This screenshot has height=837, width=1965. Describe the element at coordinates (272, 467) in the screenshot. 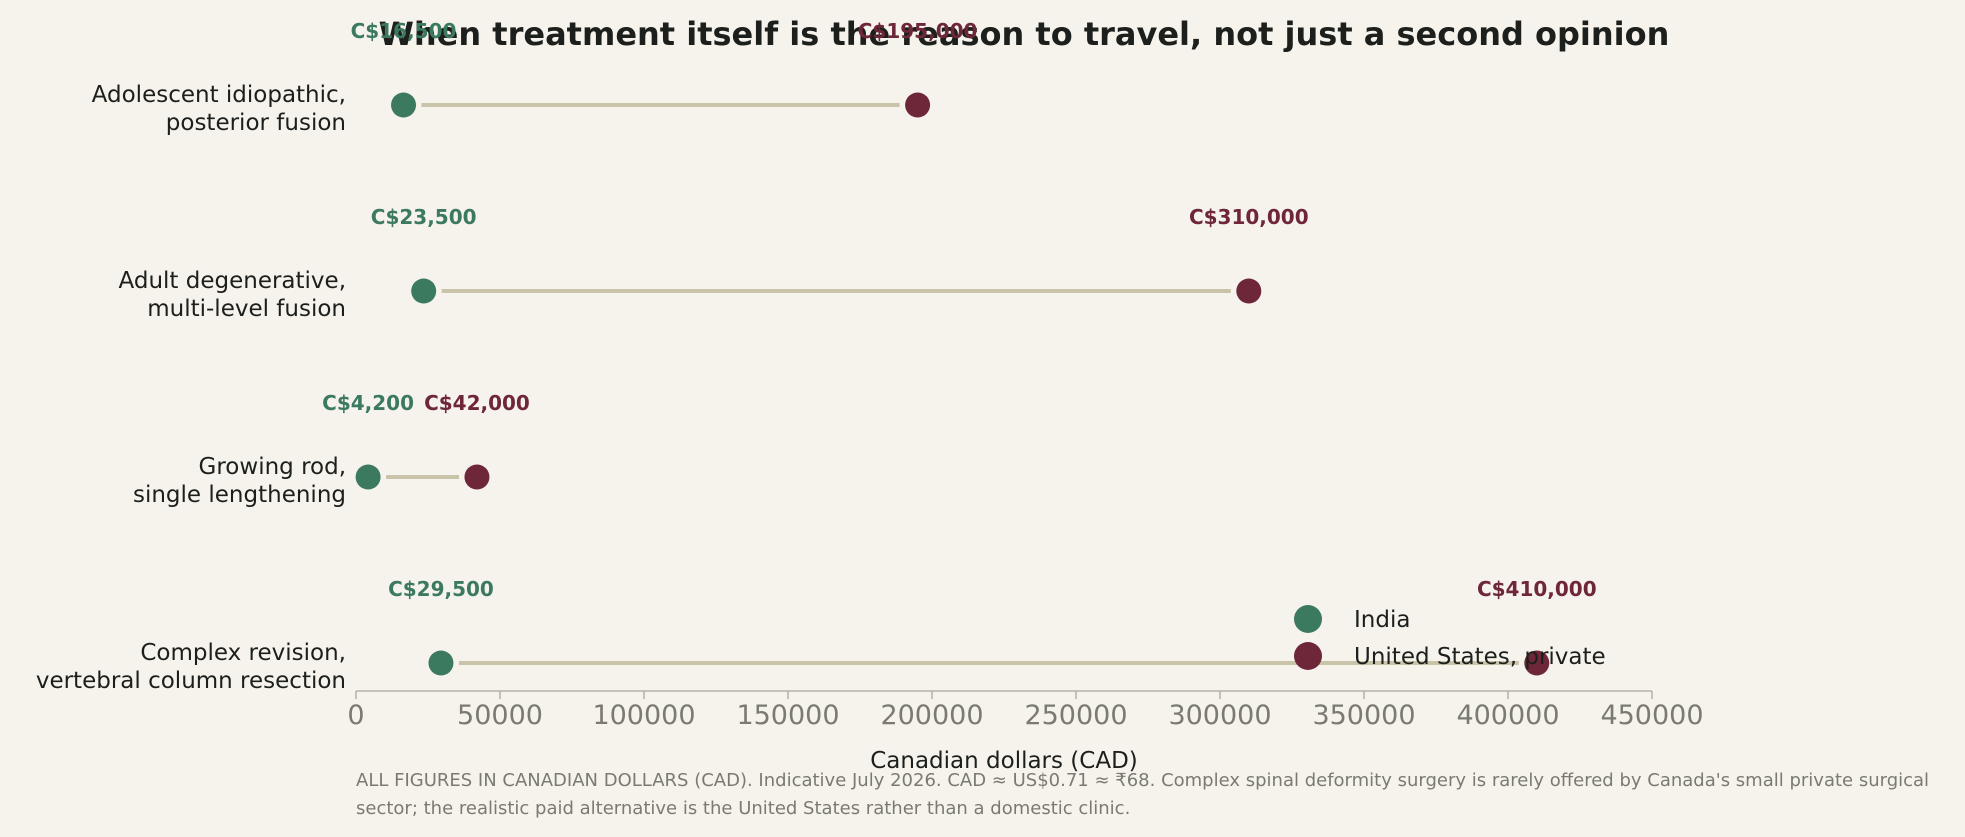

I see `category-label-line: Growing rod,` at that location.